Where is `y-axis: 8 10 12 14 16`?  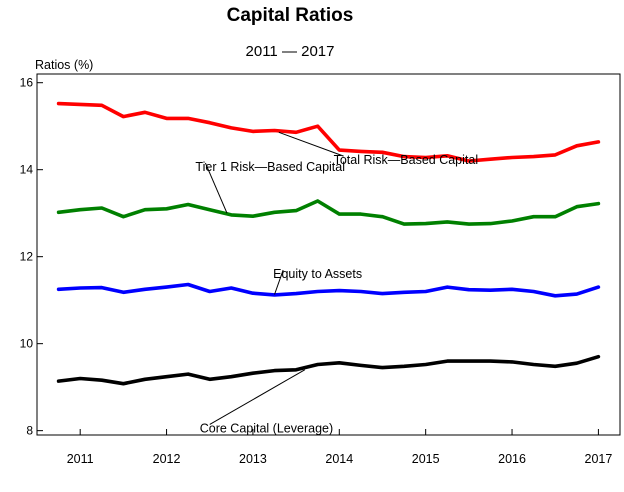
y-axis: 8 10 12 14 16 is located at coordinates (31, 257).